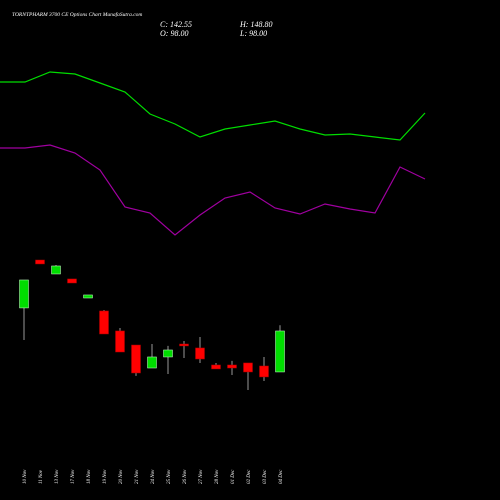  Describe the element at coordinates (25, 476) in the screenshot. I see `x-tick-label: 10 Nov` at that location.